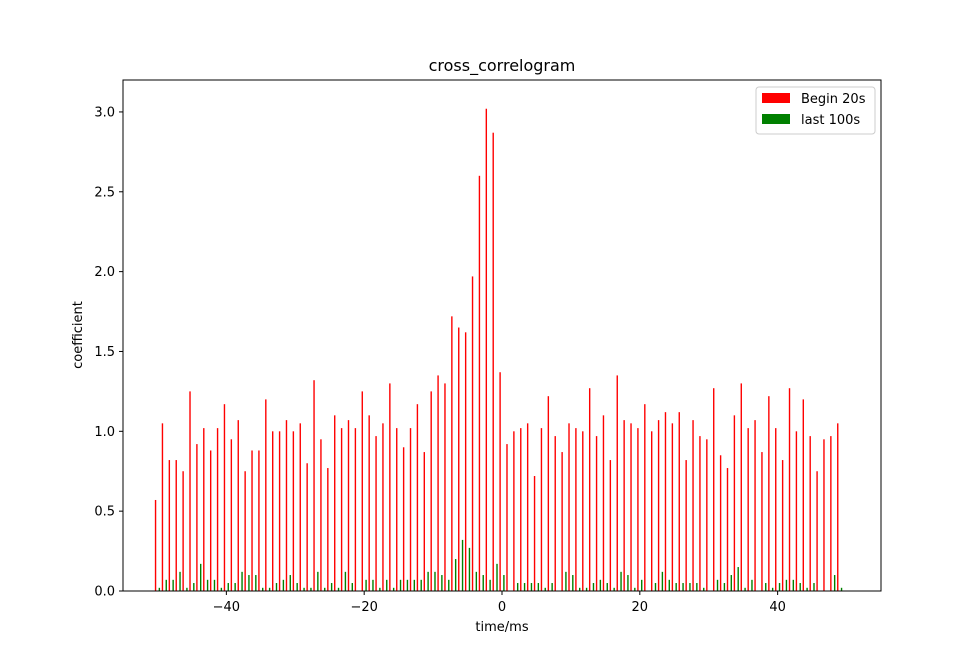 The width and height of the screenshot is (980, 663). What do you see at coordinates (104, 432) in the screenshot?
I see `y-tick-label: 1.0` at bounding box center [104, 432].